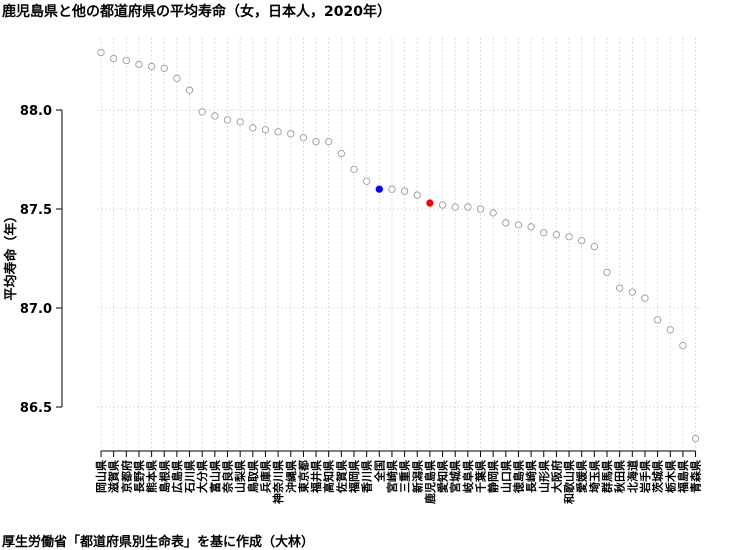 The image size is (750, 550). Describe the element at coordinates (316, 477) in the screenshot. I see `x-tick-label: 福井県` at that location.